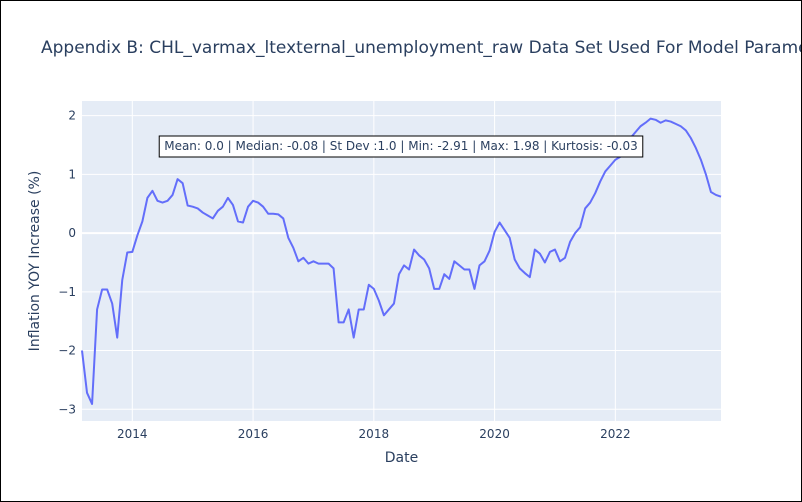  What do you see at coordinates (494, 434) in the screenshot?
I see `x-tick-label: 2020` at bounding box center [494, 434].